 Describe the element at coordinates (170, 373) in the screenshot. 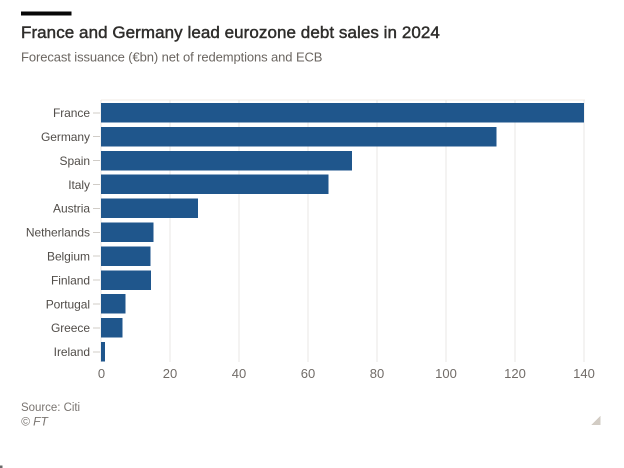

I see `svg-text: 20` at that location.